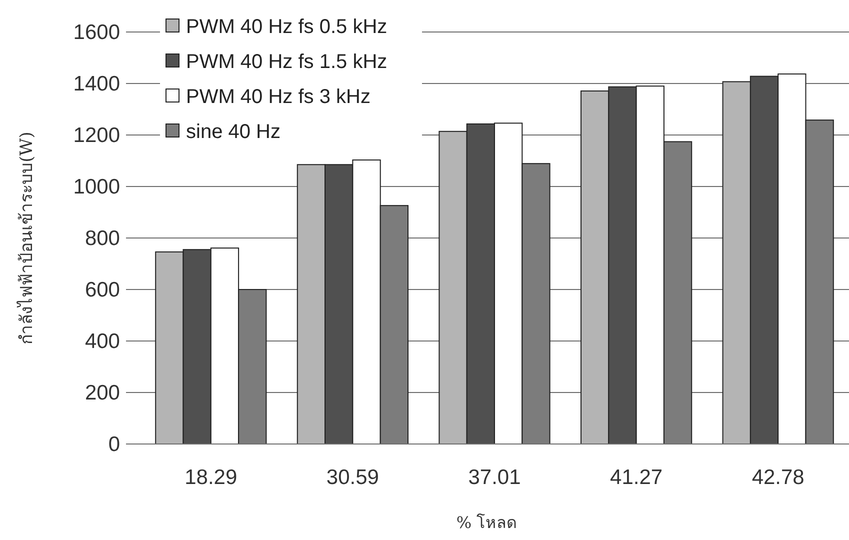 This screenshot has height=540, width=849. Describe the element at coordinates (102, 238) in the screenshot. I see `y-tick-label: 800` at that location.